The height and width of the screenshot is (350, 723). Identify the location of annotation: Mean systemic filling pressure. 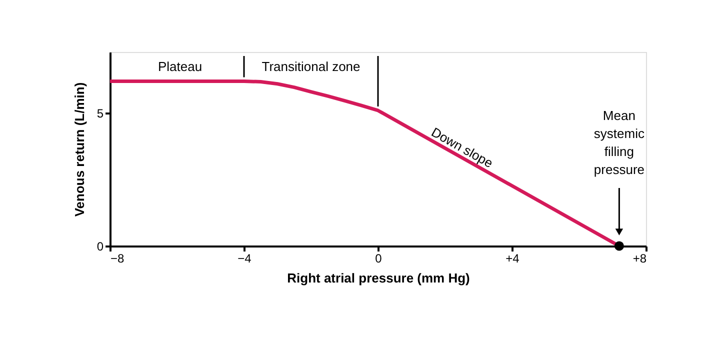
(619, 142).